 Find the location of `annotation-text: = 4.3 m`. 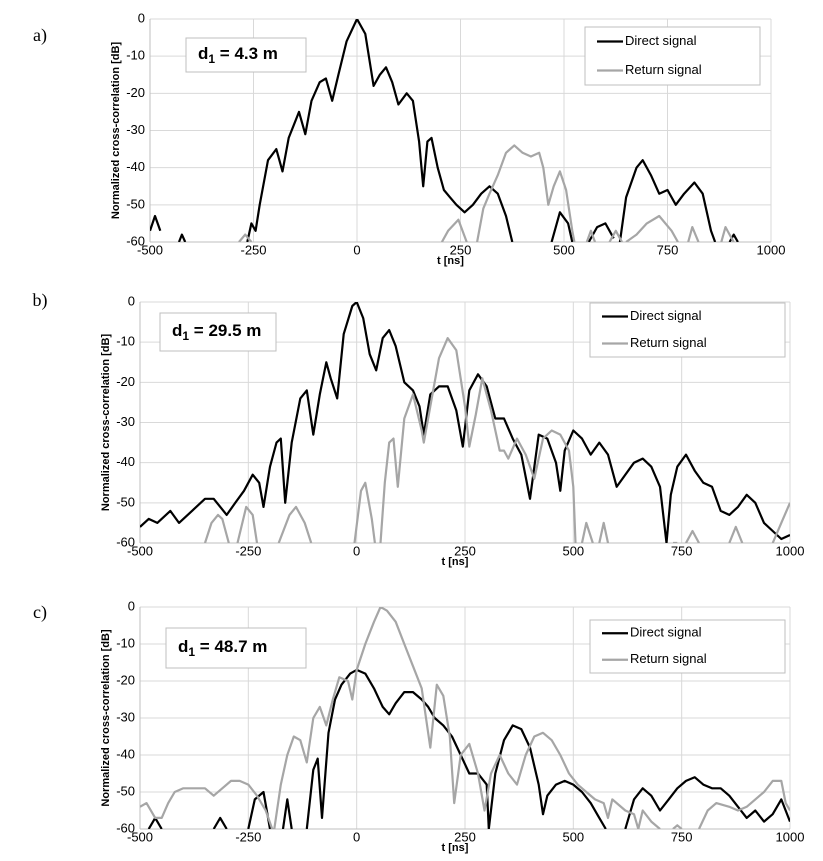

annotation-text: = 4.3 m is located at coordinates (246, 53).